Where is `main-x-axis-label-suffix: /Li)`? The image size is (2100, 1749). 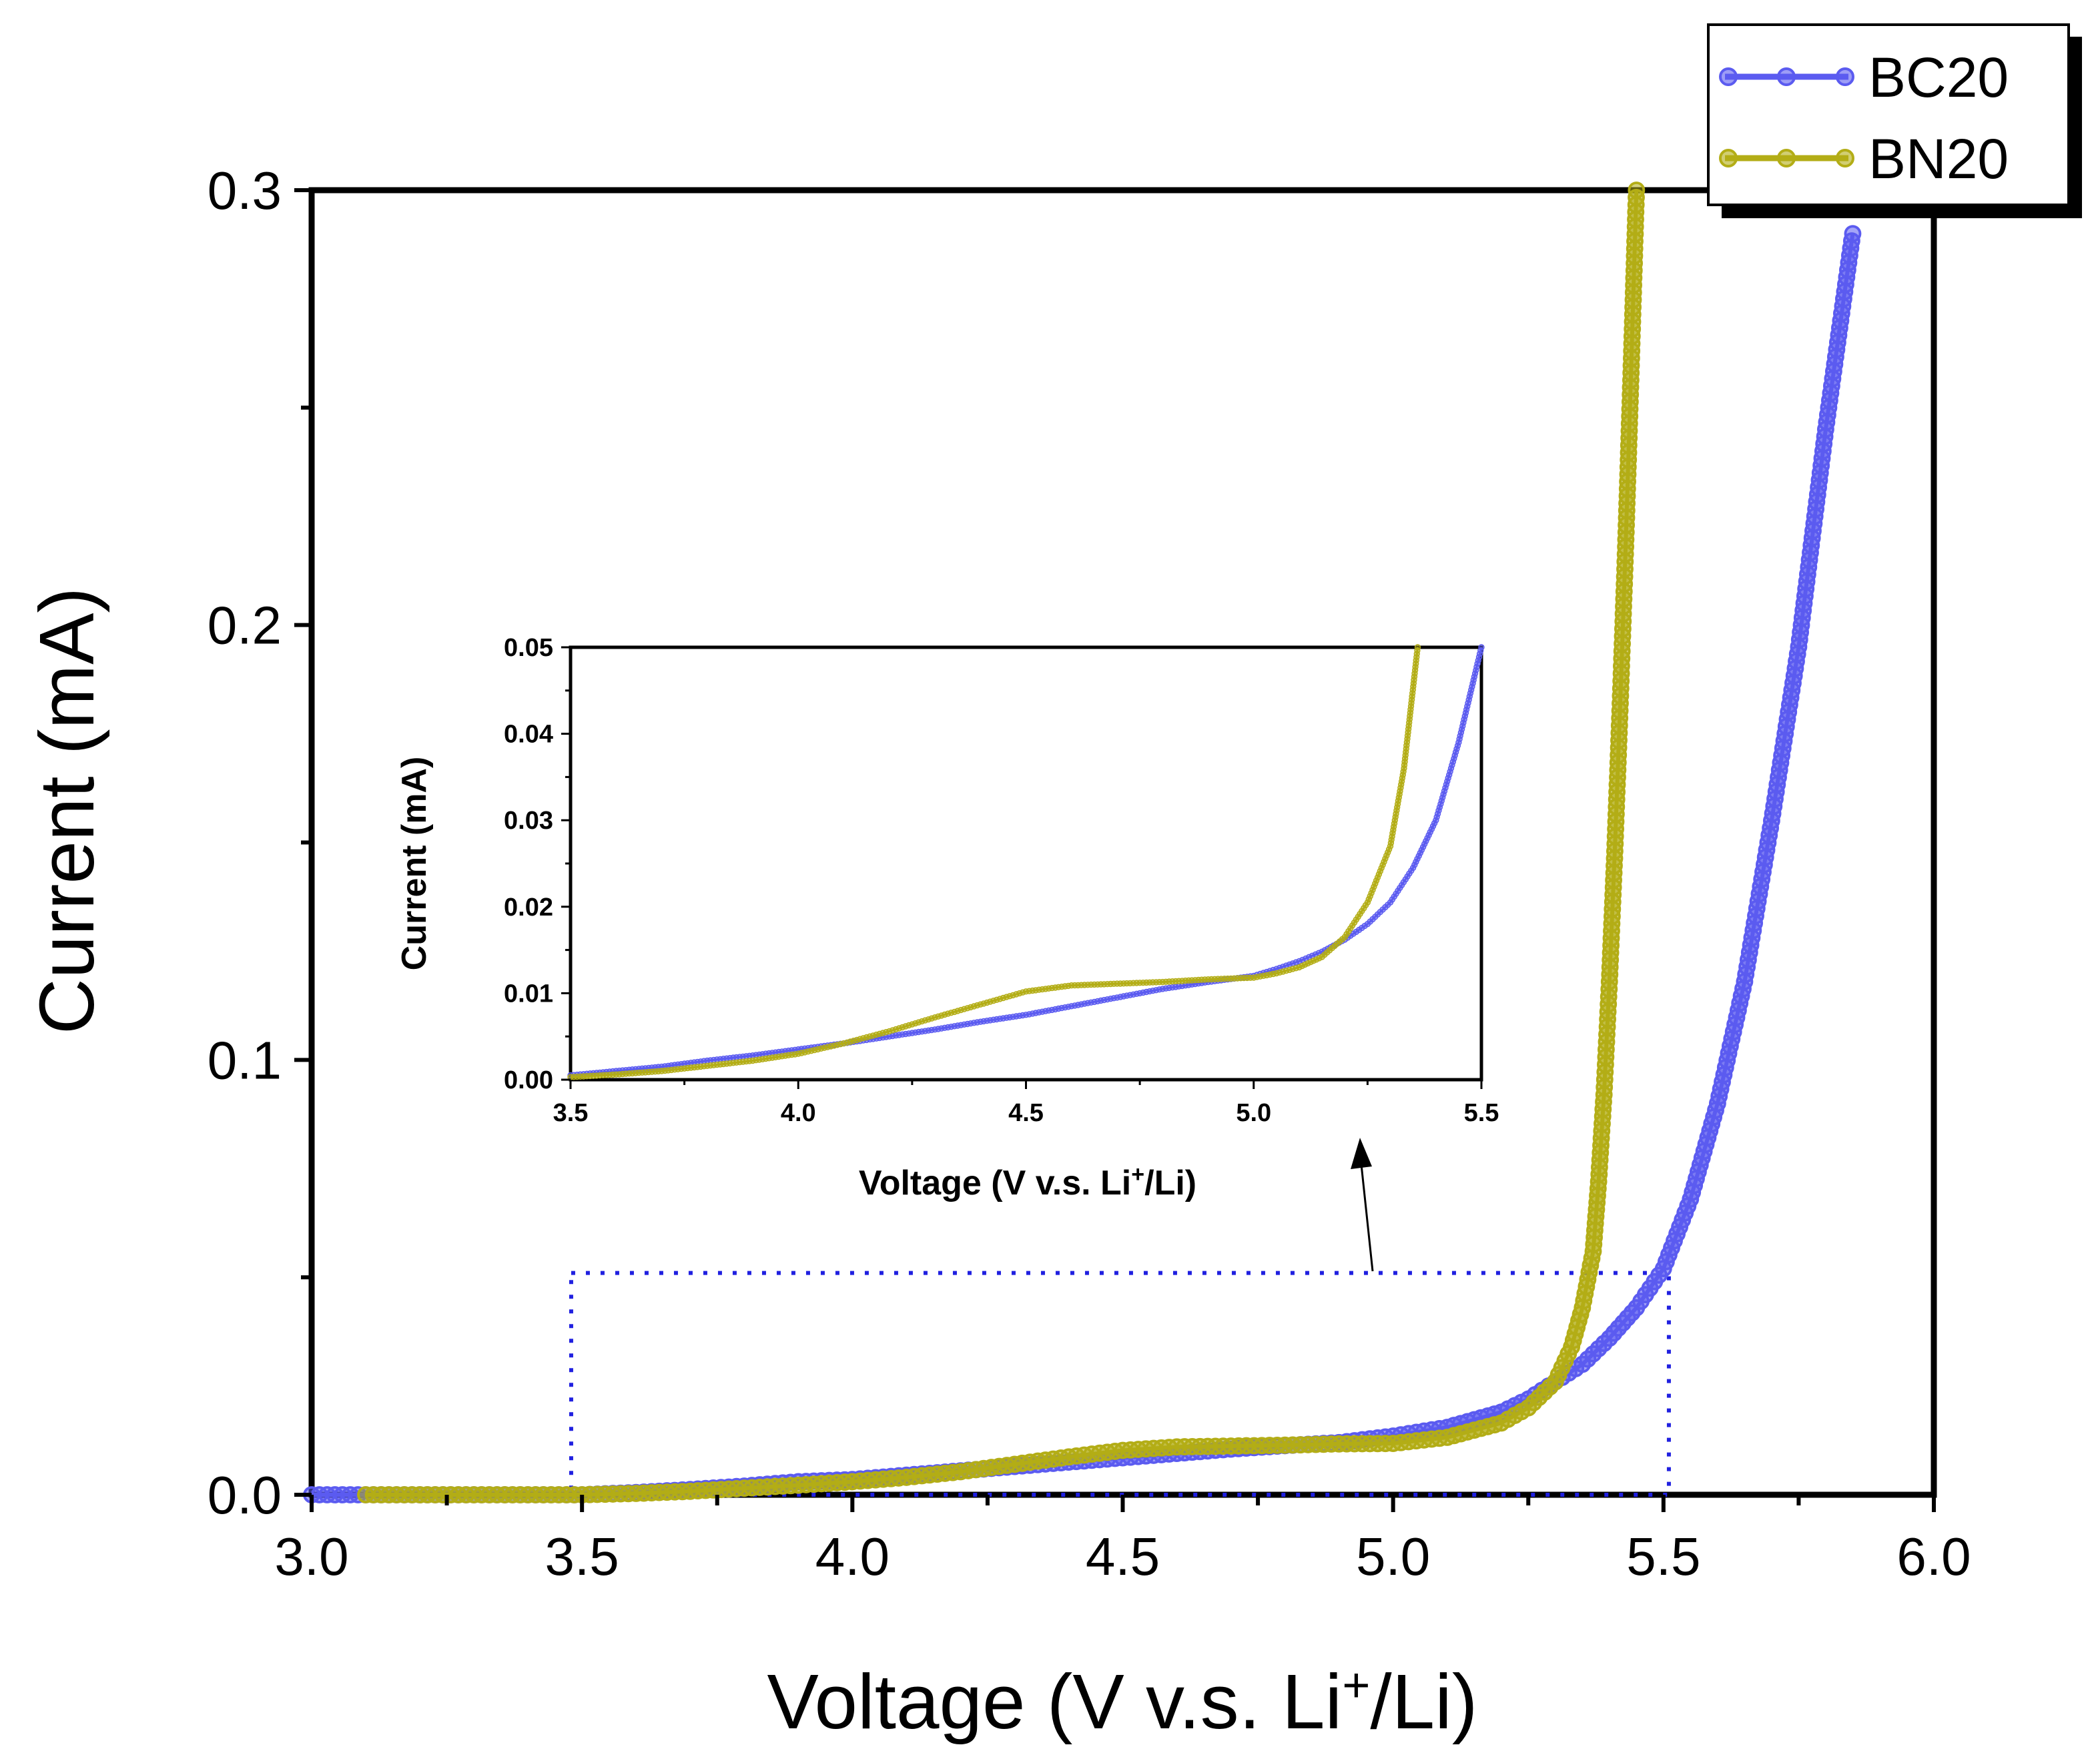 main-x-axis-label-suffix: /Li) is located at coordinates (1424, 1702).